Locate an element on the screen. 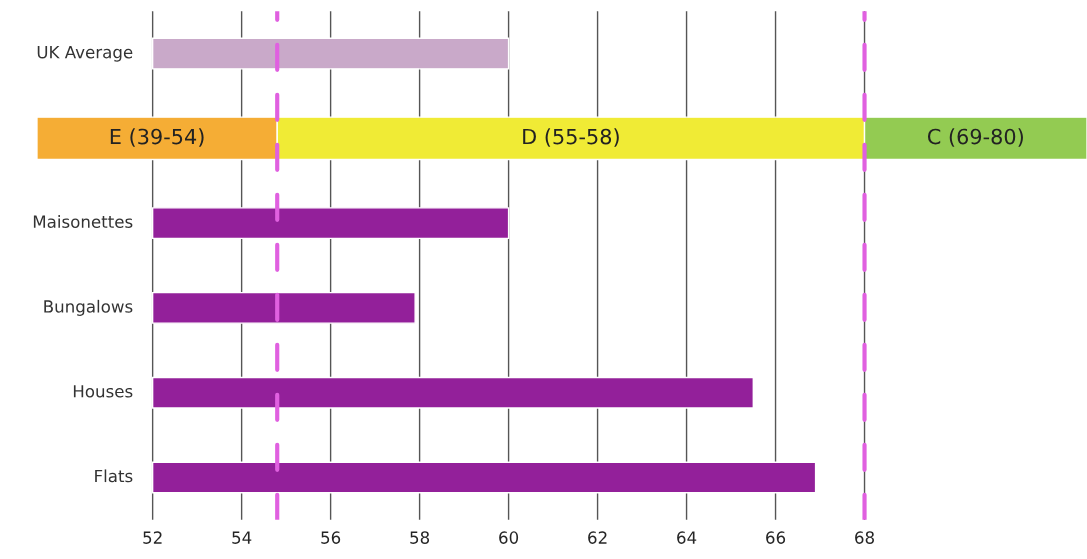 This screenshot has width=1087, height=559. x-tick-label: 64 is located at coordinates (687, 537).